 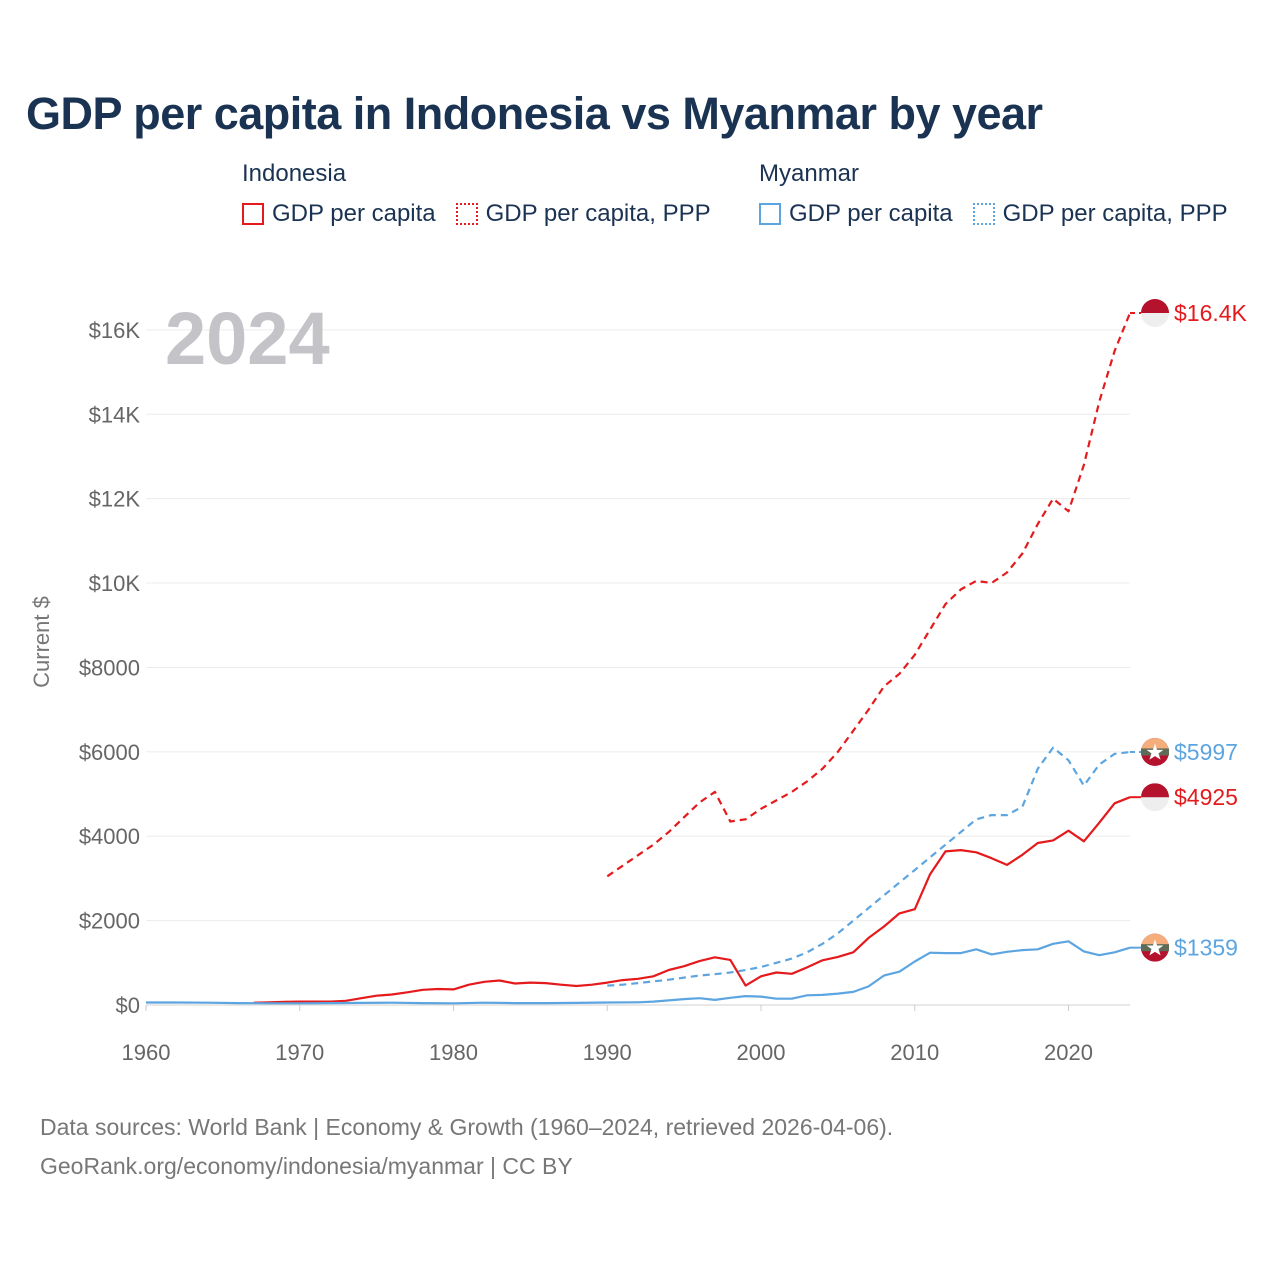 What do you see at coordinates (247, 338) in the screenshot?
I see `year-label: 2024` at bounding box center [247, 338].